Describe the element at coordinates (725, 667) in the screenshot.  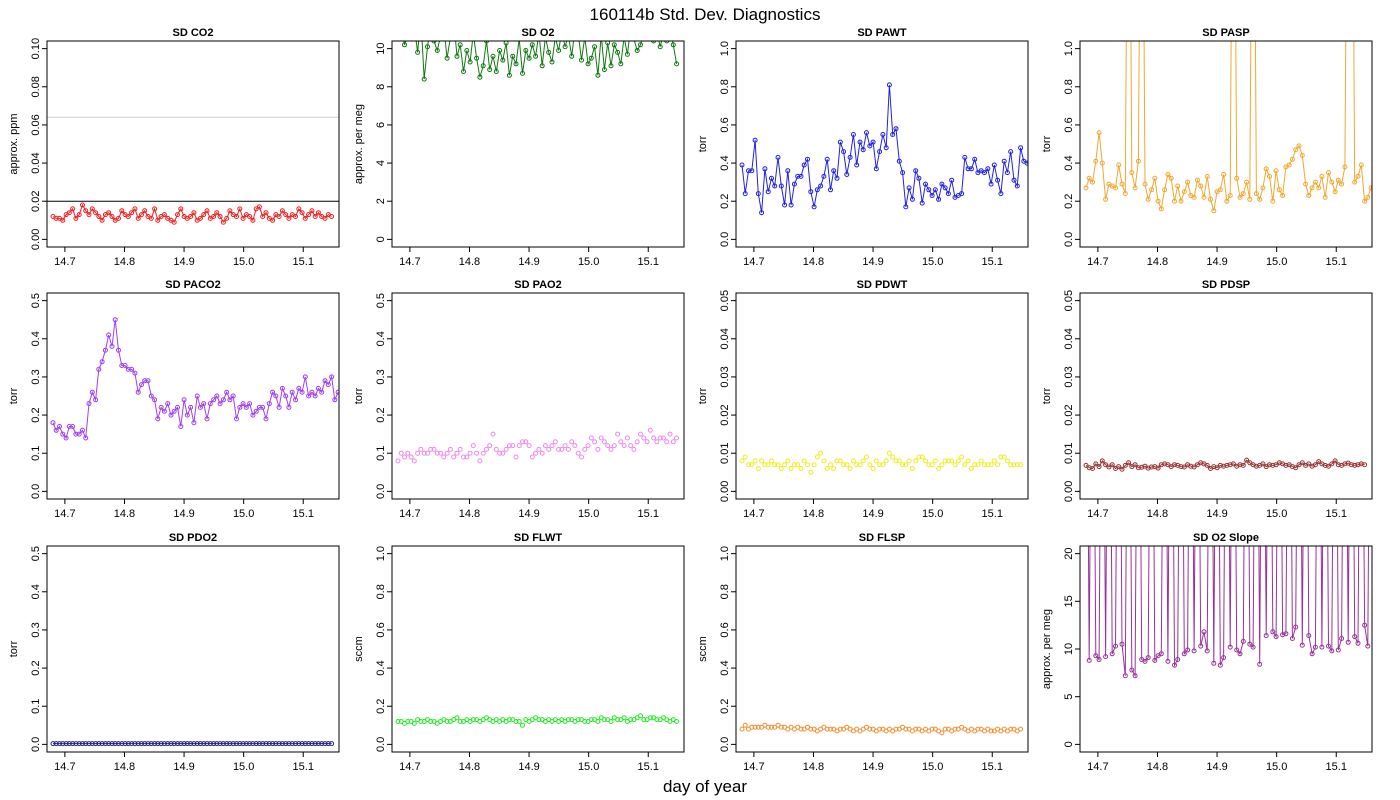
I see `y-tick-label: 0.4` at that location.